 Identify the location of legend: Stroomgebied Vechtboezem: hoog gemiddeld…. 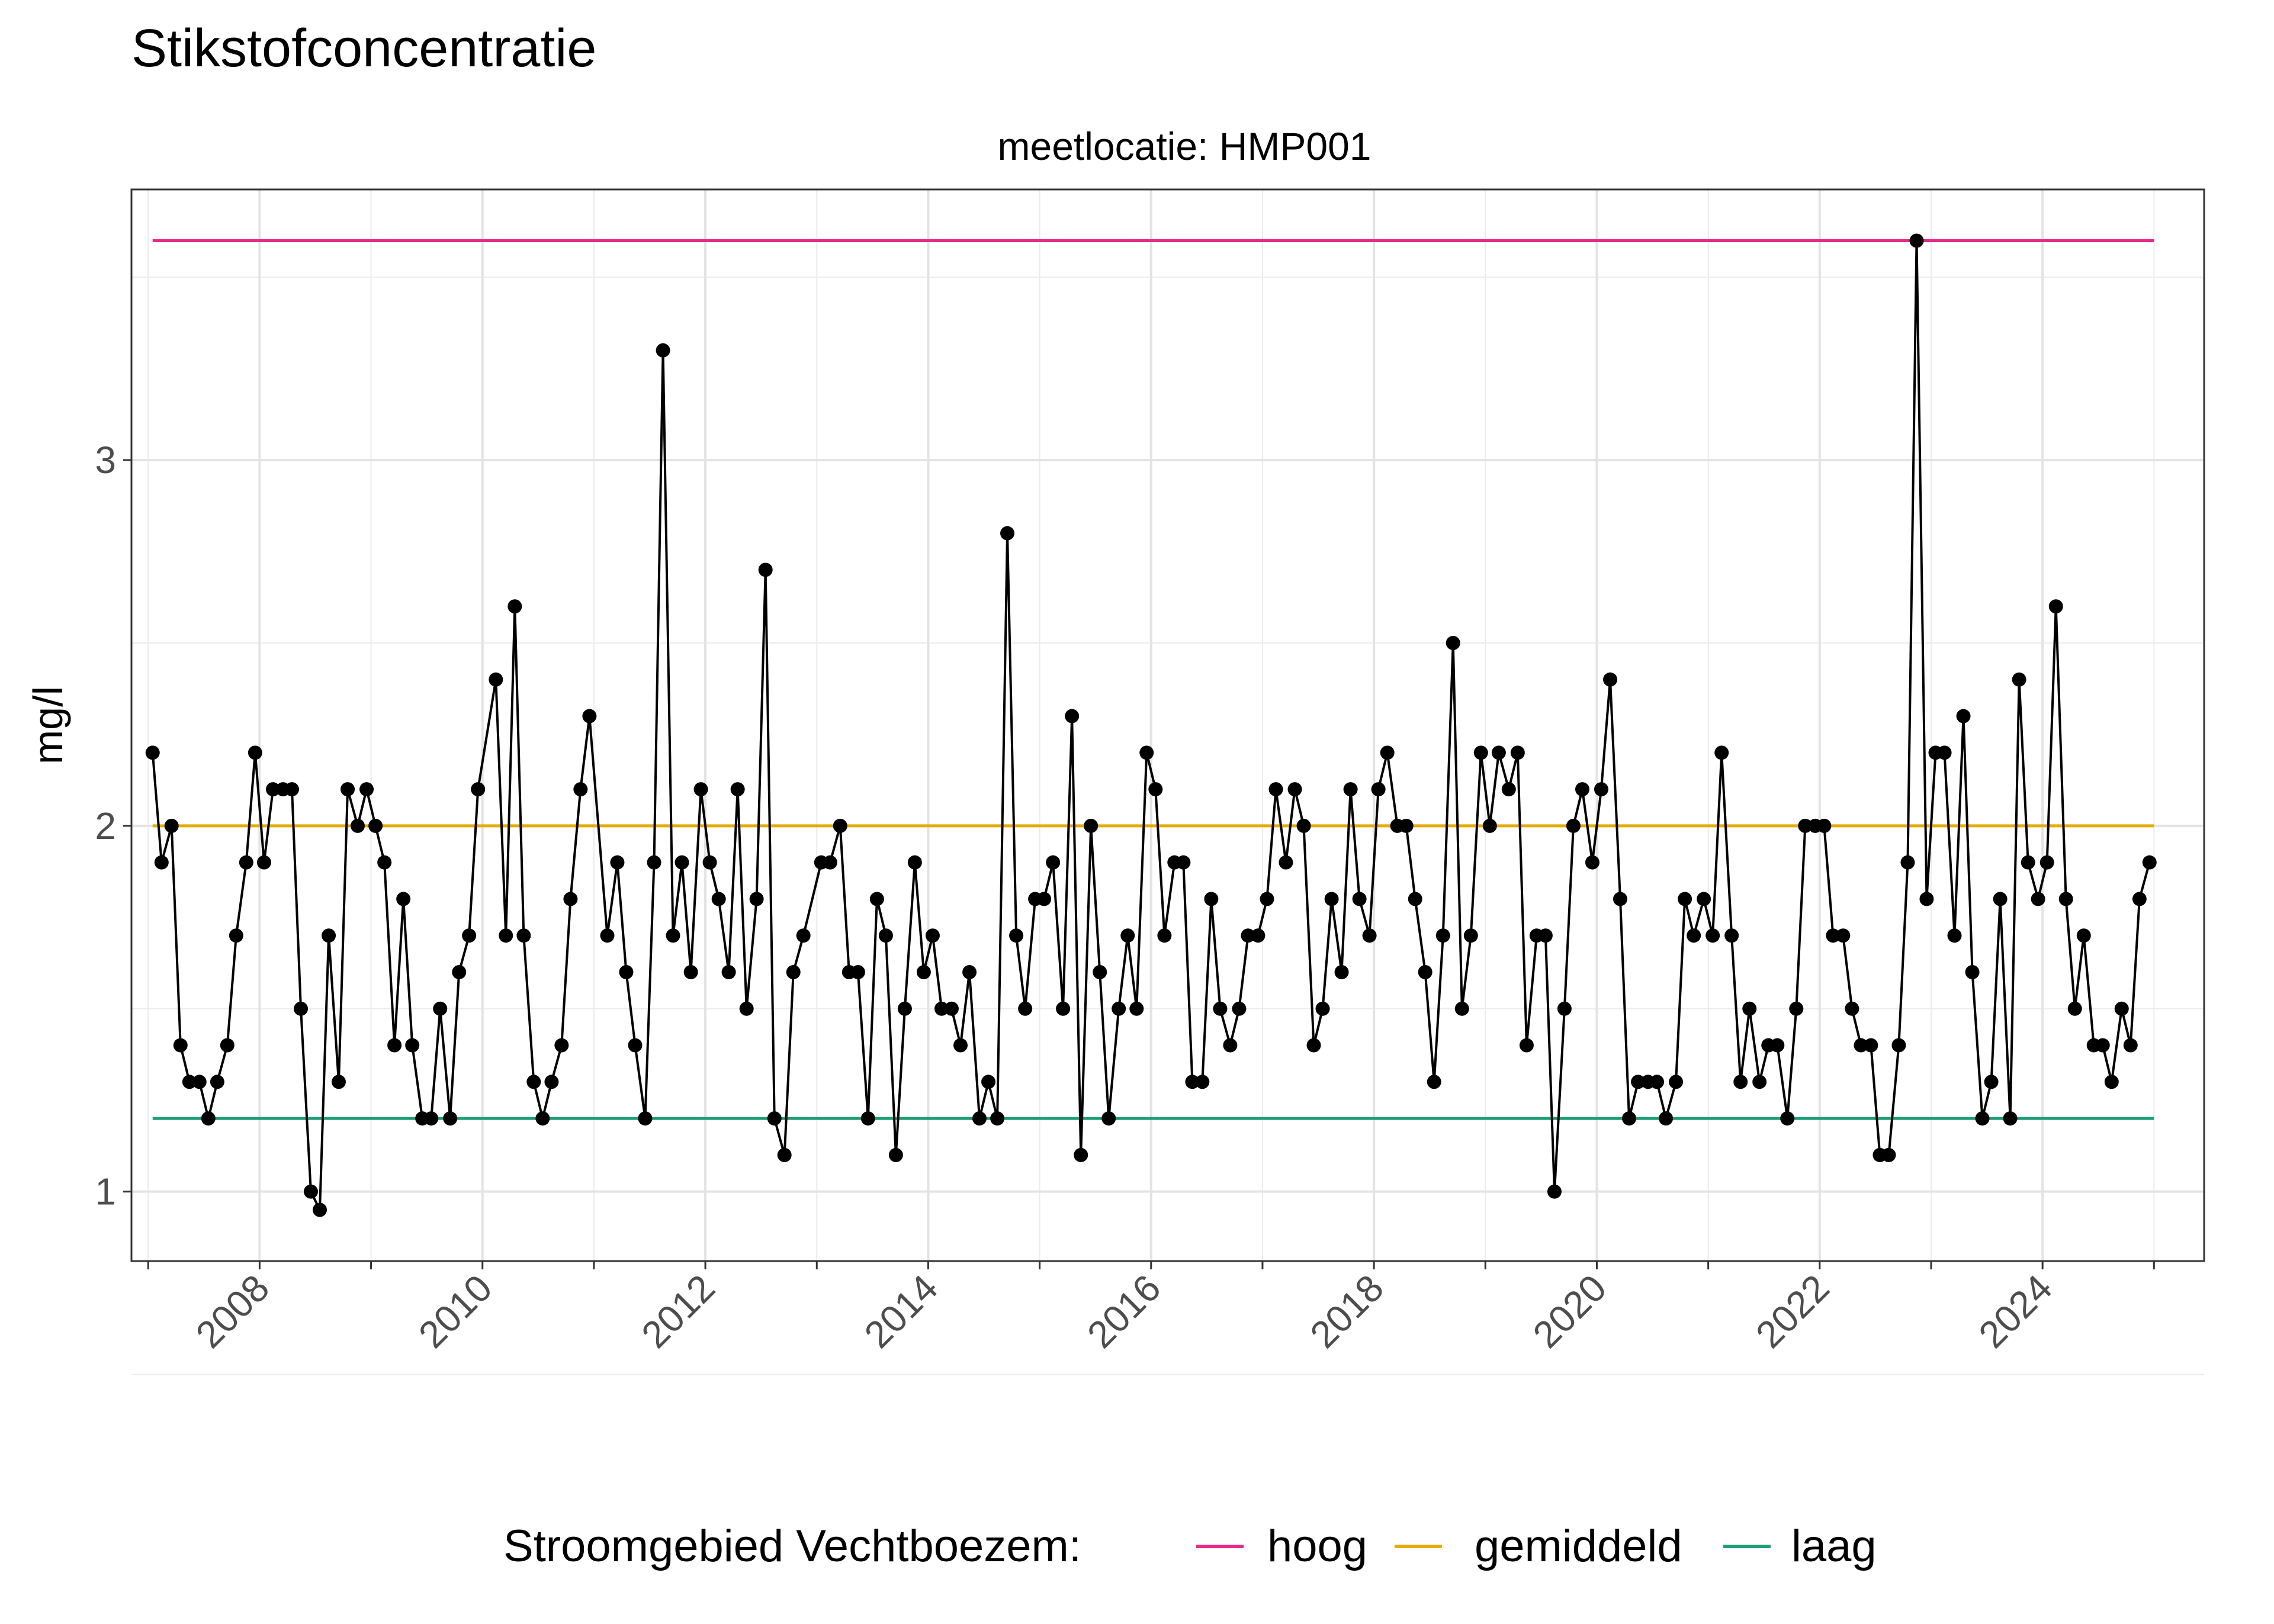
(1190, 1546).